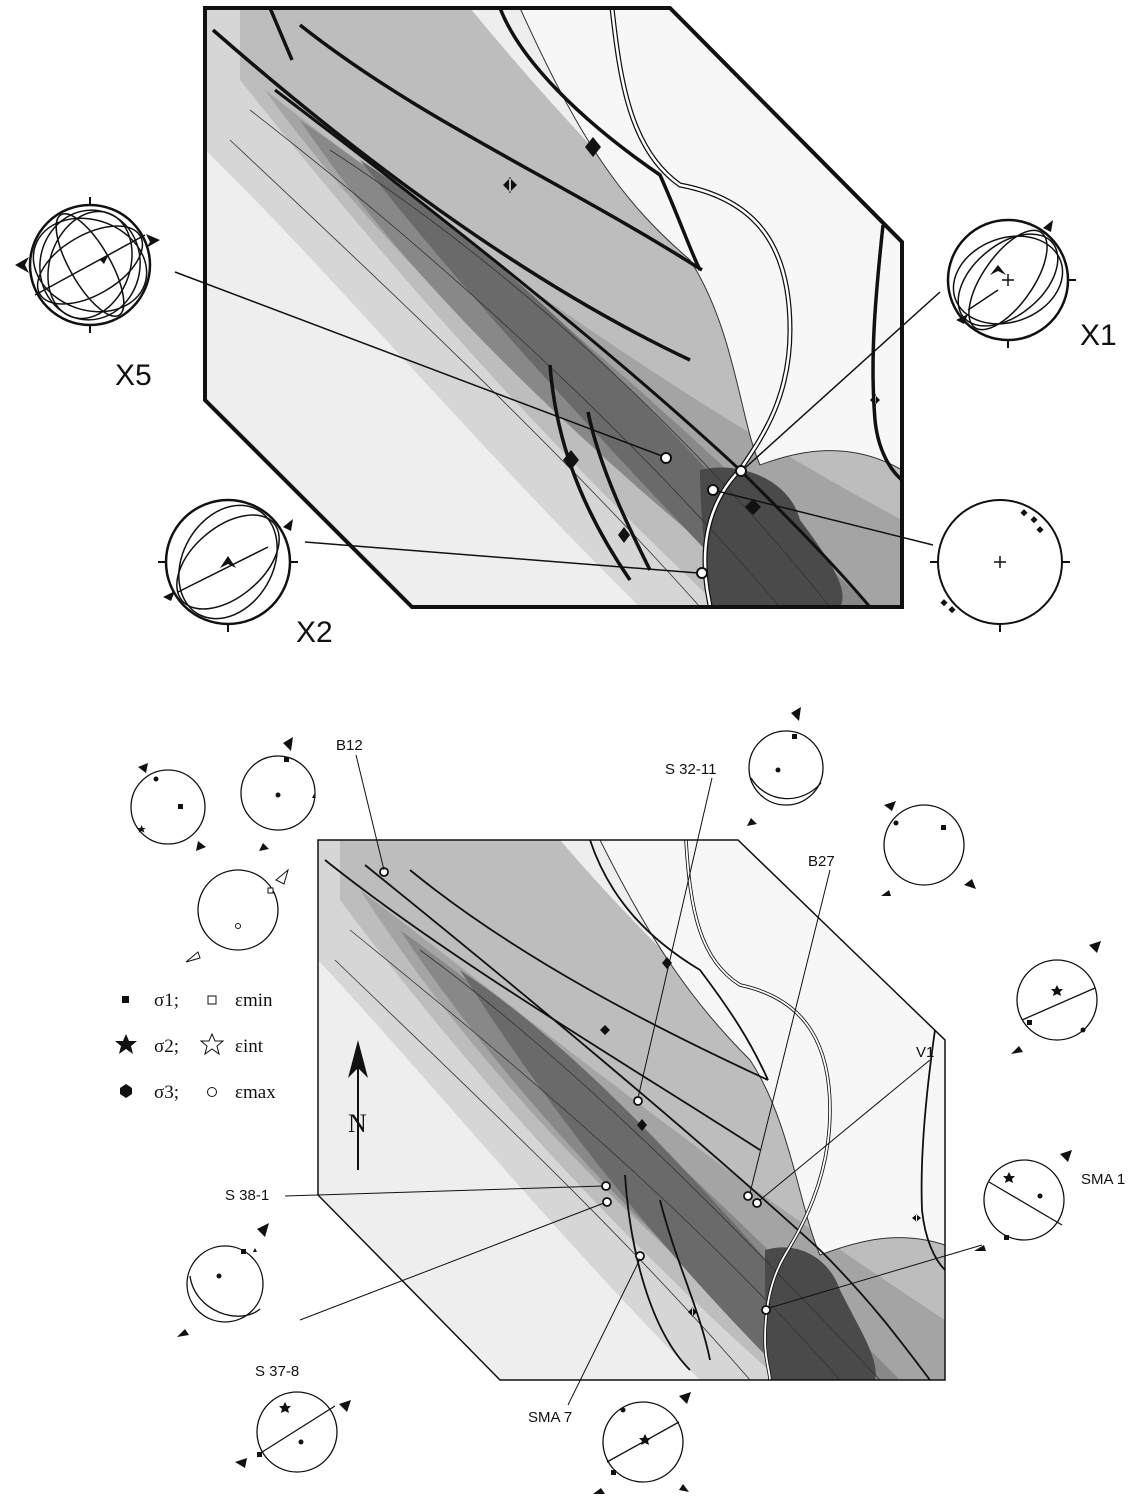 This screenshot has height=1498, width=1139. Describe the element at coordinates (842, 380) in the screenshot. I see `leader-x1` at that location.